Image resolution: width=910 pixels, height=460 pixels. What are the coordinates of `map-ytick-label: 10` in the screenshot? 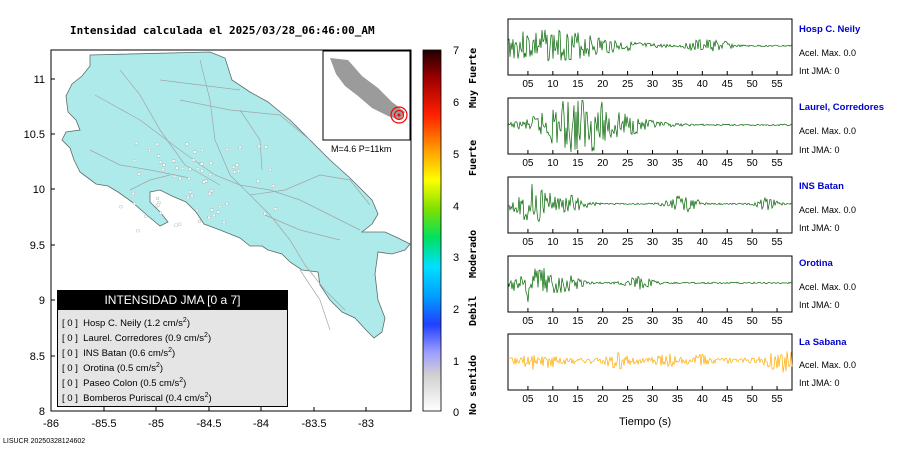 It's located at (39, 190).